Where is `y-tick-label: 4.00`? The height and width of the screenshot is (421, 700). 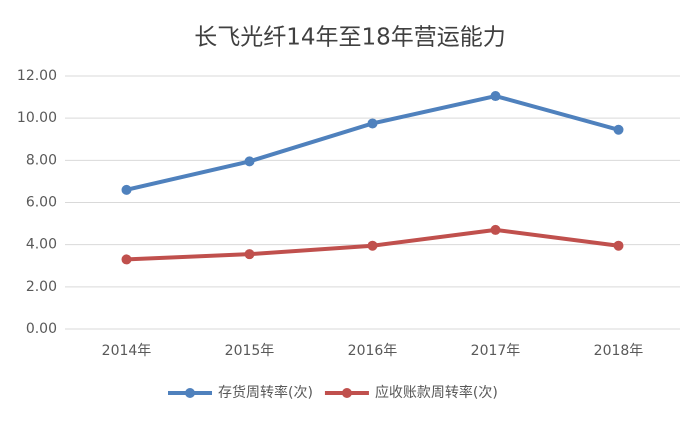 y-tick-label: 4.00 is located at coordinates (41, 245).